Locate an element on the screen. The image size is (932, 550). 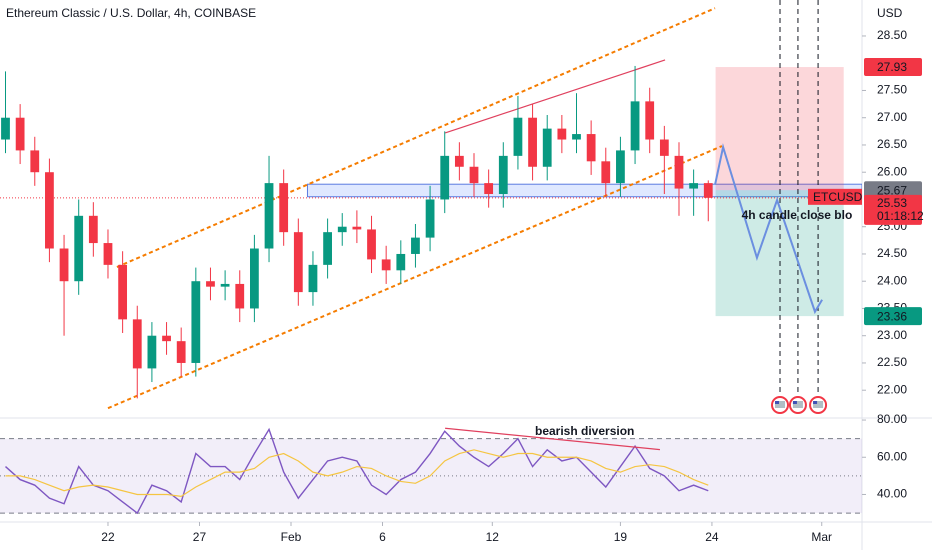
resistance-line is located at coordinates (555, 96).